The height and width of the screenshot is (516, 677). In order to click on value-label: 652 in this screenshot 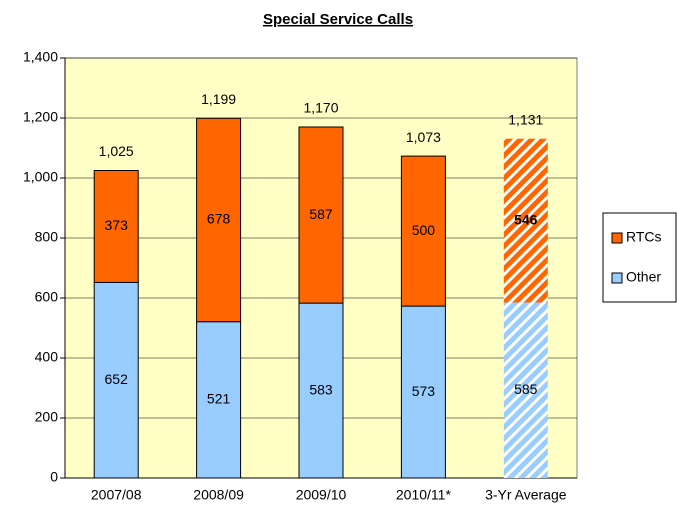, I will do `click(117, 379)`.